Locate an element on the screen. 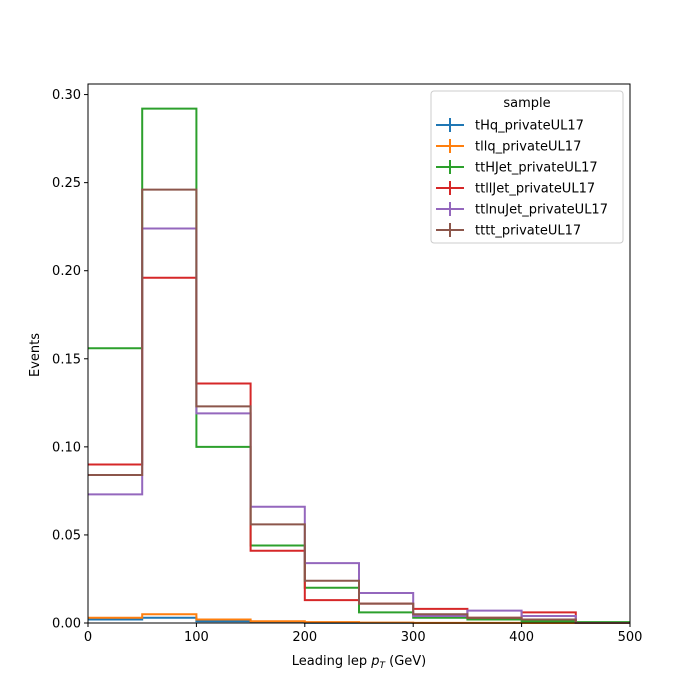 The height and width of the screenshot is (700, 700). x-tick-label: 400 is located at coordinates (521, 637).